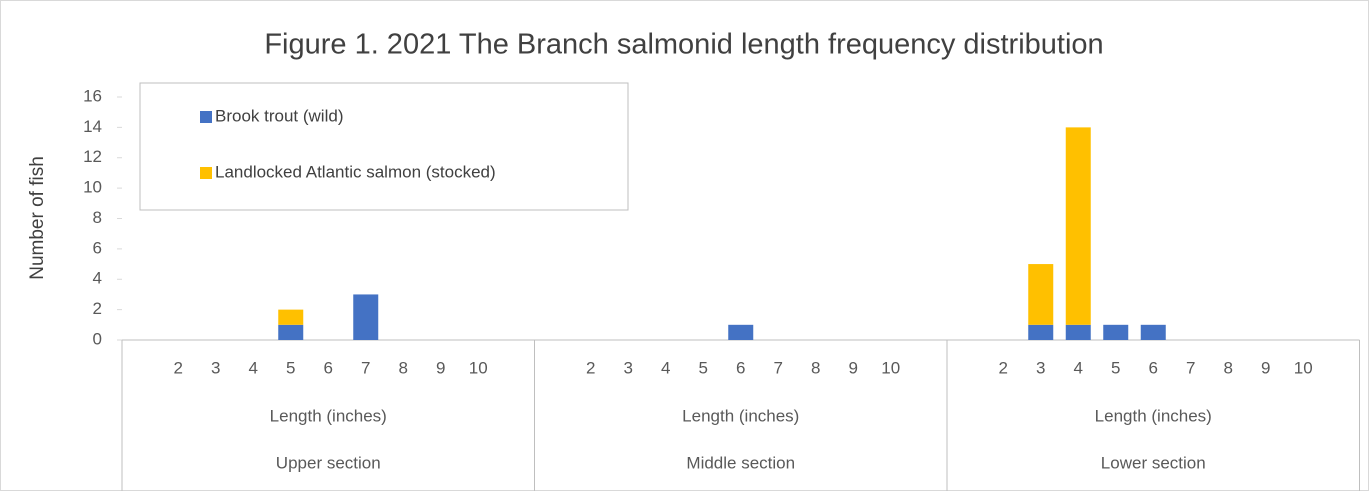 The height and width of the screenshot is (491, 1369). I want to click on legend-box, so click(384, 146).